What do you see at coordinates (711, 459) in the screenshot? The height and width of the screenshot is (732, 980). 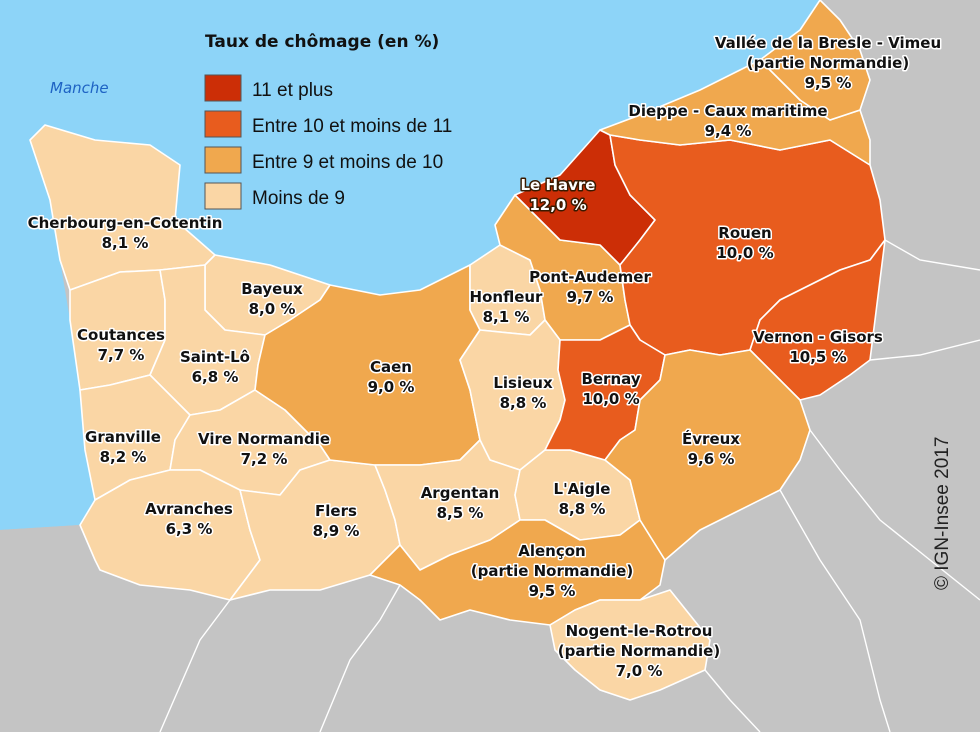 I see `zone-value: 9,6 %` at bounding box center [711, 459].